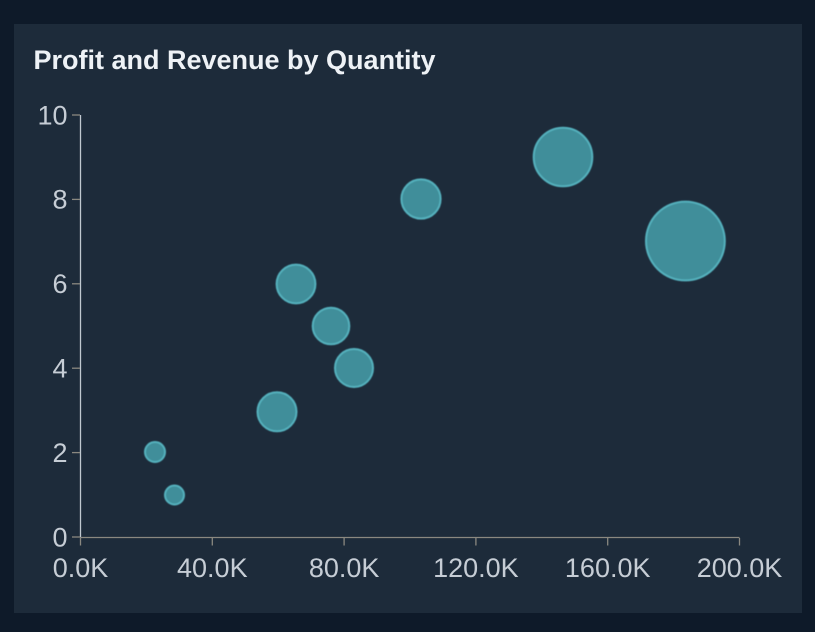  I want to click on svg-text: 0.0K, so click(81, 568).